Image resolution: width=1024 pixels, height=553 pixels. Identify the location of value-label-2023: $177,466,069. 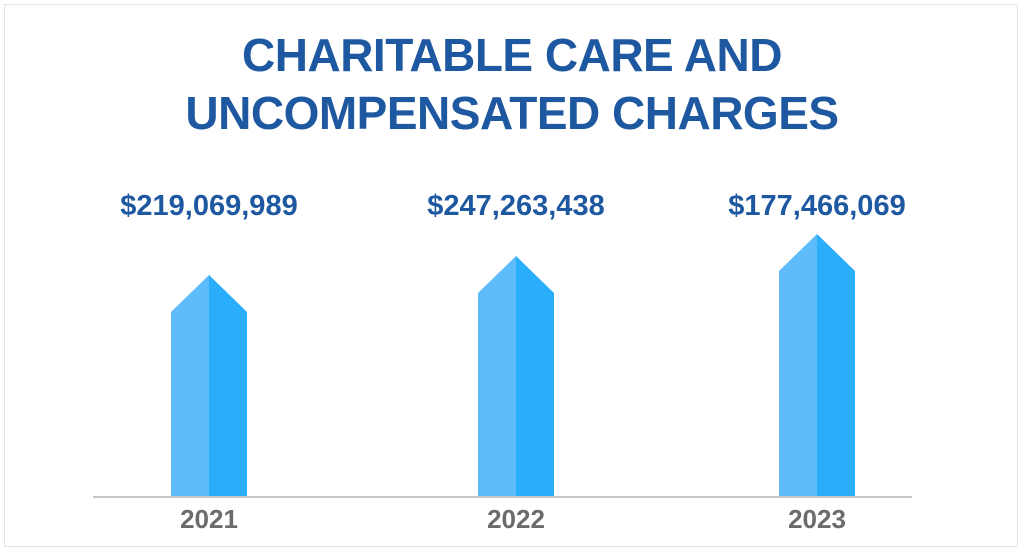
(816, 206).